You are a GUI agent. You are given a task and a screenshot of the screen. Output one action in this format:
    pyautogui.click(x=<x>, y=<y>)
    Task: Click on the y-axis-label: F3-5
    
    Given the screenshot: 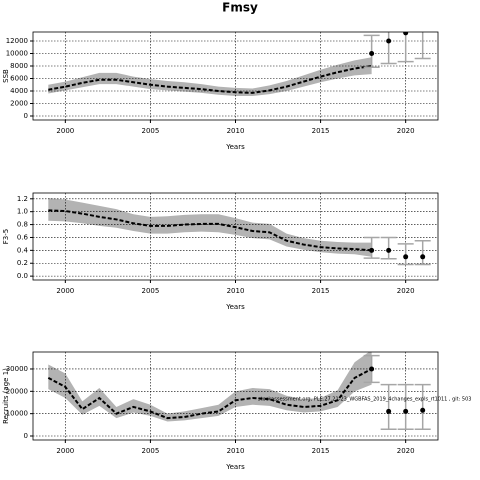 What is the action you would take?
    pyautogui.click(x=6, y=236)
    